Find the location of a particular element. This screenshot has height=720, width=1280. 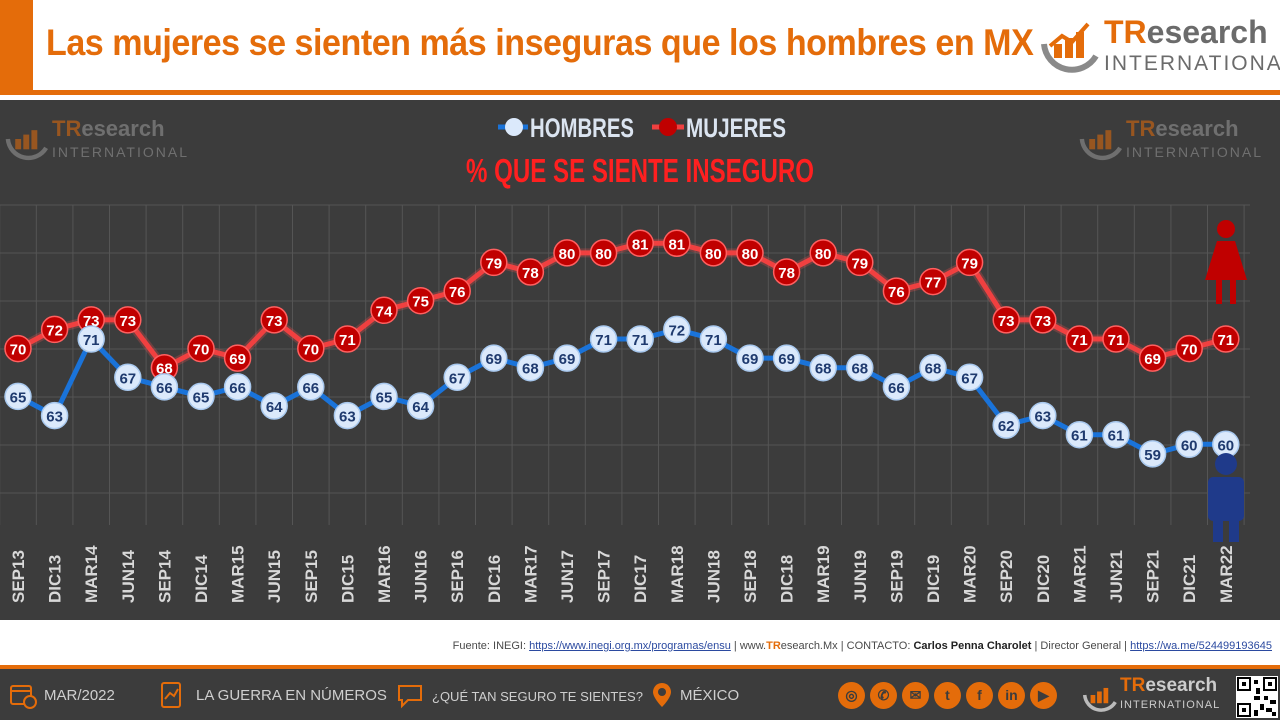

x-tick-label: SEP20 is located at coordinates (1006, 576).